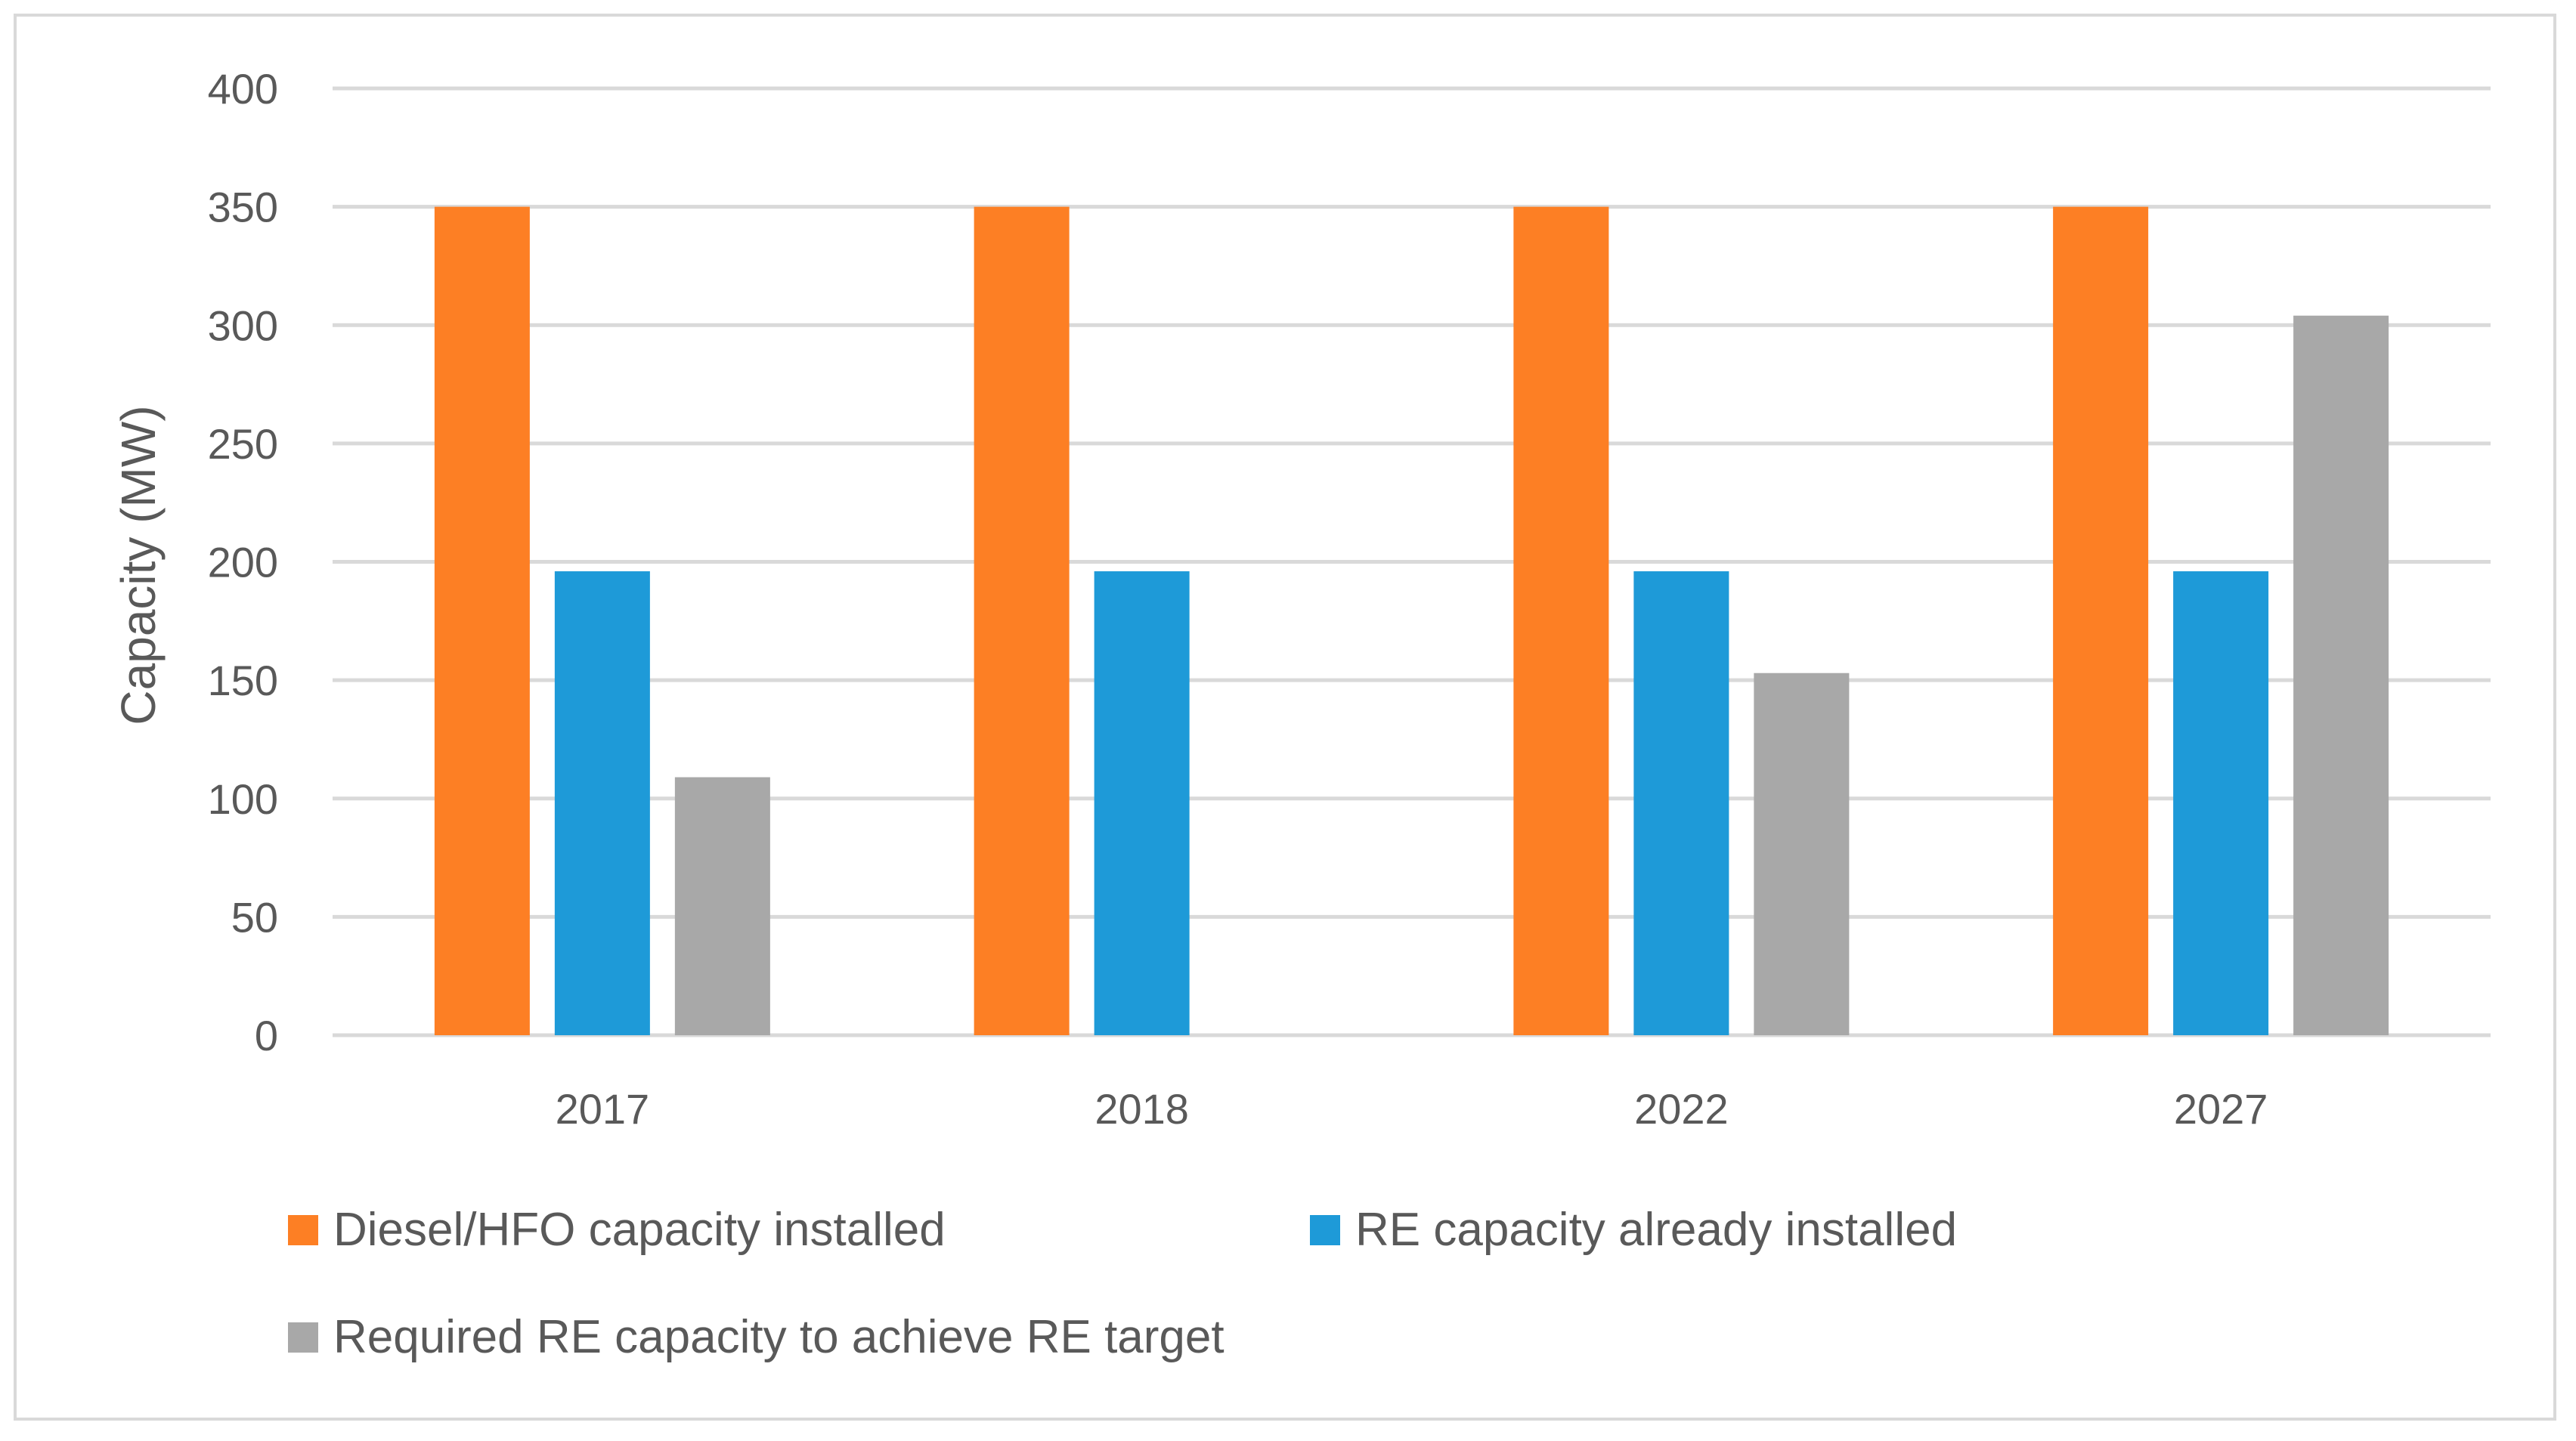  Describe the element at coordinates (266, 1035) in the screenshot. I see `y-tick-label: 0` at that location.